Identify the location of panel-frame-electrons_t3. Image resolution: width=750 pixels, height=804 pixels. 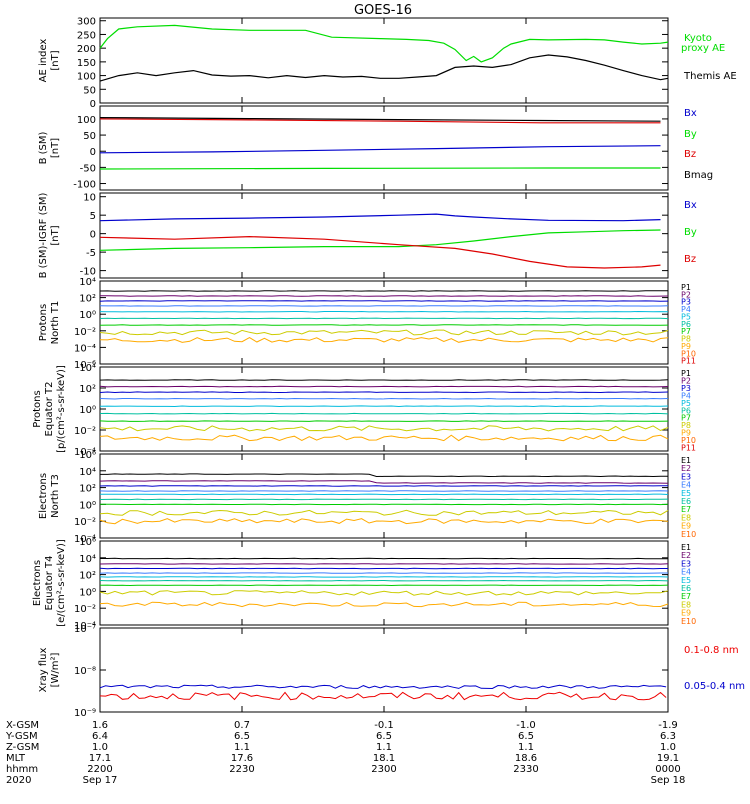
(384, 496).